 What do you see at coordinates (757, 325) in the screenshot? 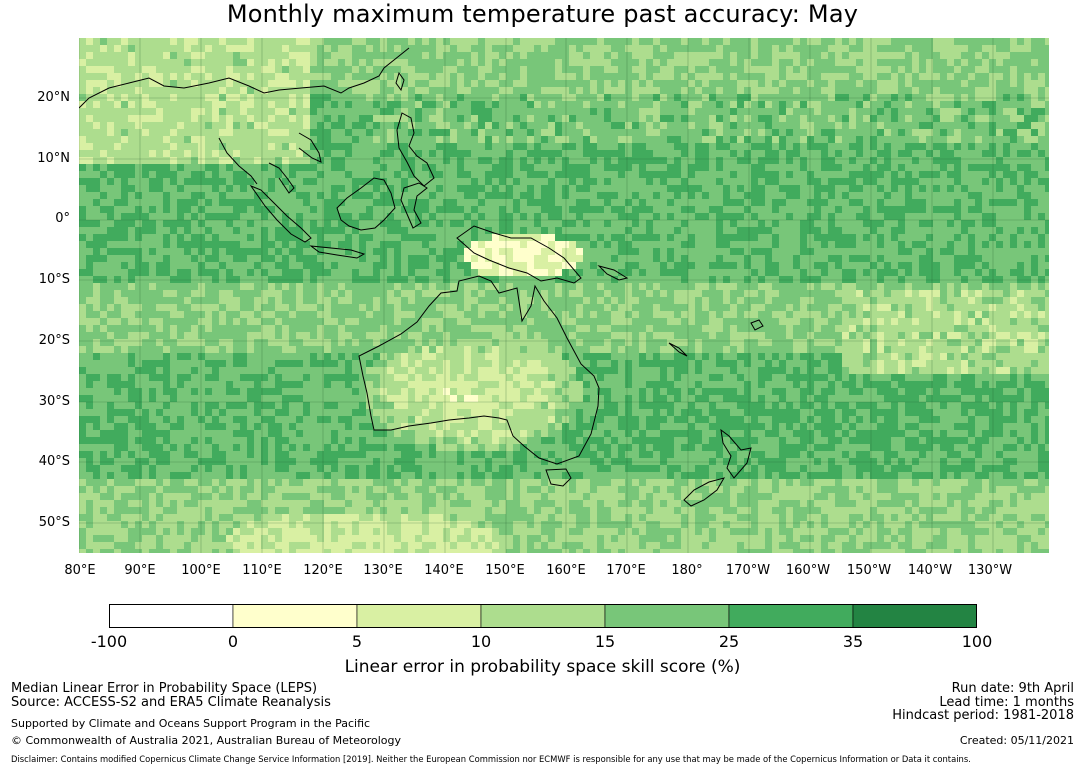
I see `fiji-coastline` at bounding box center [757, 325].